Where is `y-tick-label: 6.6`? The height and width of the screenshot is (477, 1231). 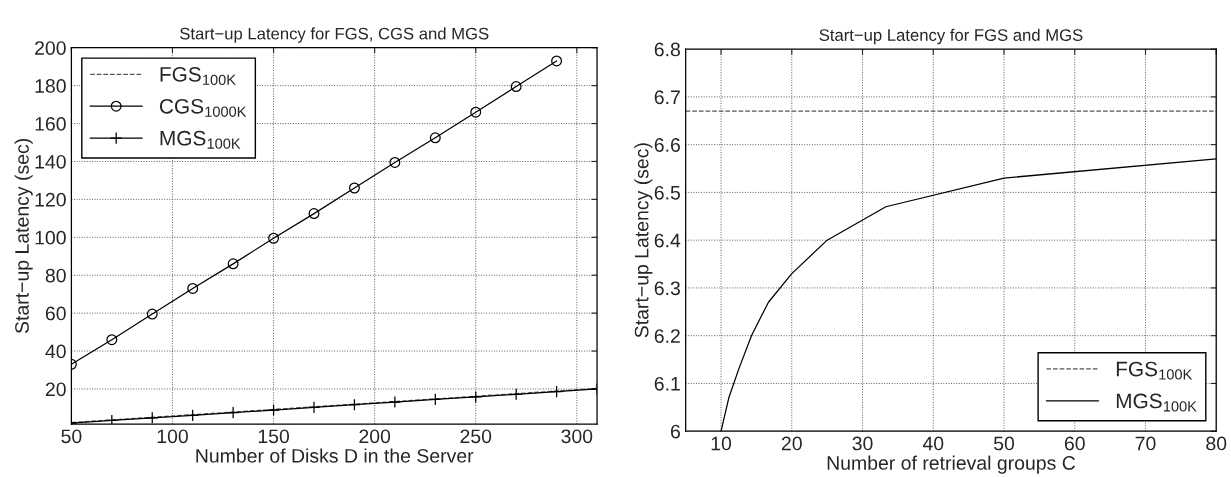 y-tick-label: 6.6 is located at coordinates (667, 145).